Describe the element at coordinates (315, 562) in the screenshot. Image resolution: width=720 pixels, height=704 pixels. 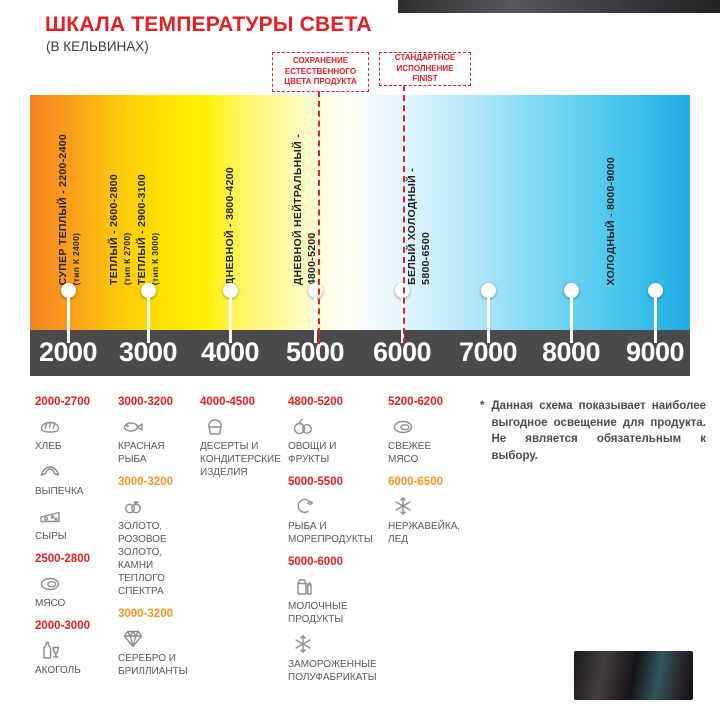
I see `temp-range: 5000-6000` at that location.